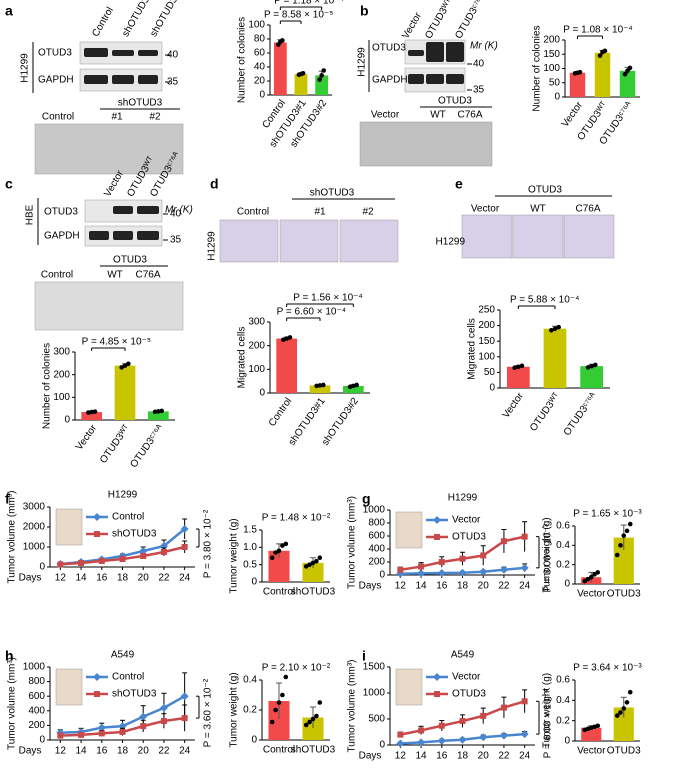  I want to click on y-tick-label: 400, so click(36, 710).